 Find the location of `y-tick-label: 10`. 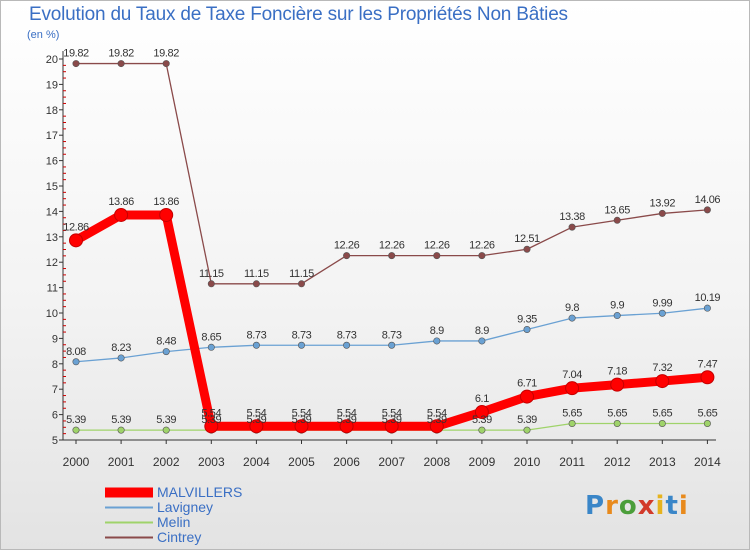

y-tick-label: 10 is located at coordinates (52, 314).